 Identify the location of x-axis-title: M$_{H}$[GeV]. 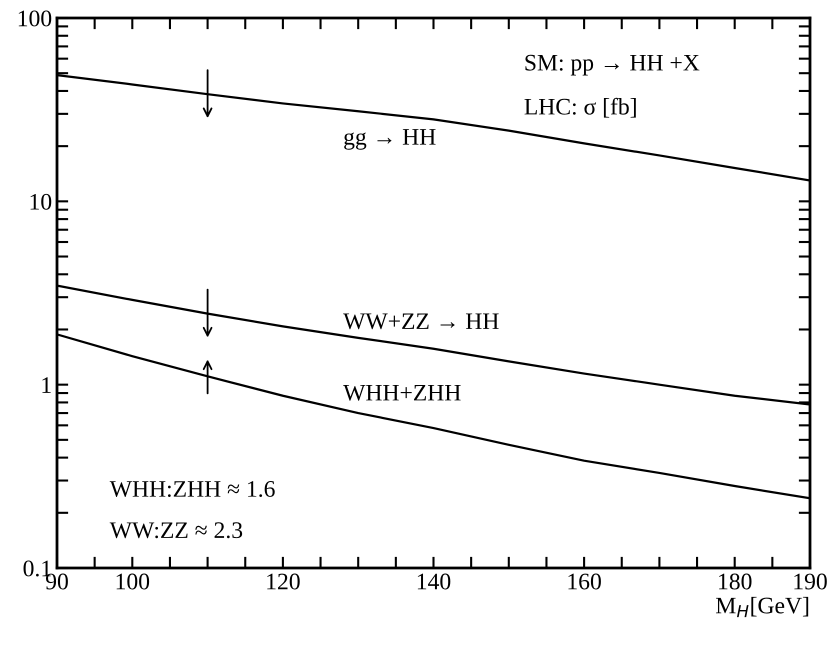
(762, 607).